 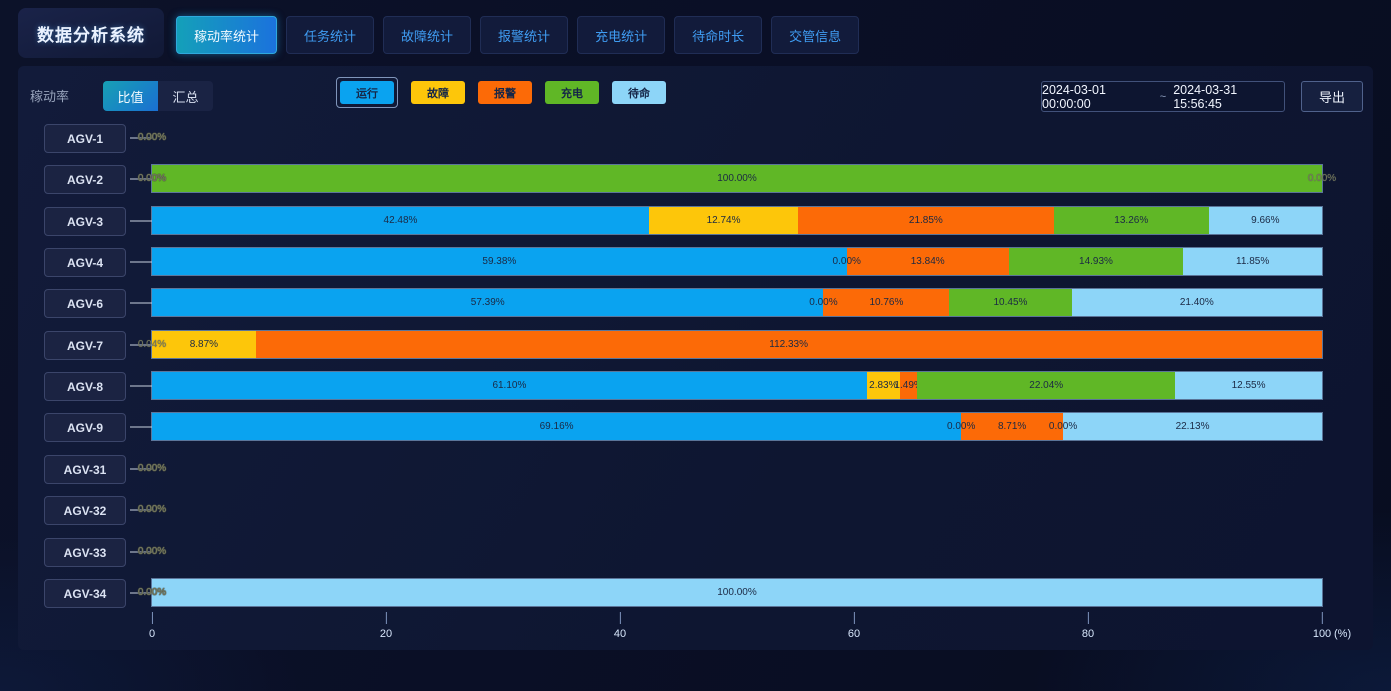 I want to click on stacked-bar: 8.87% 112.33%, so click(x=737, y=344).